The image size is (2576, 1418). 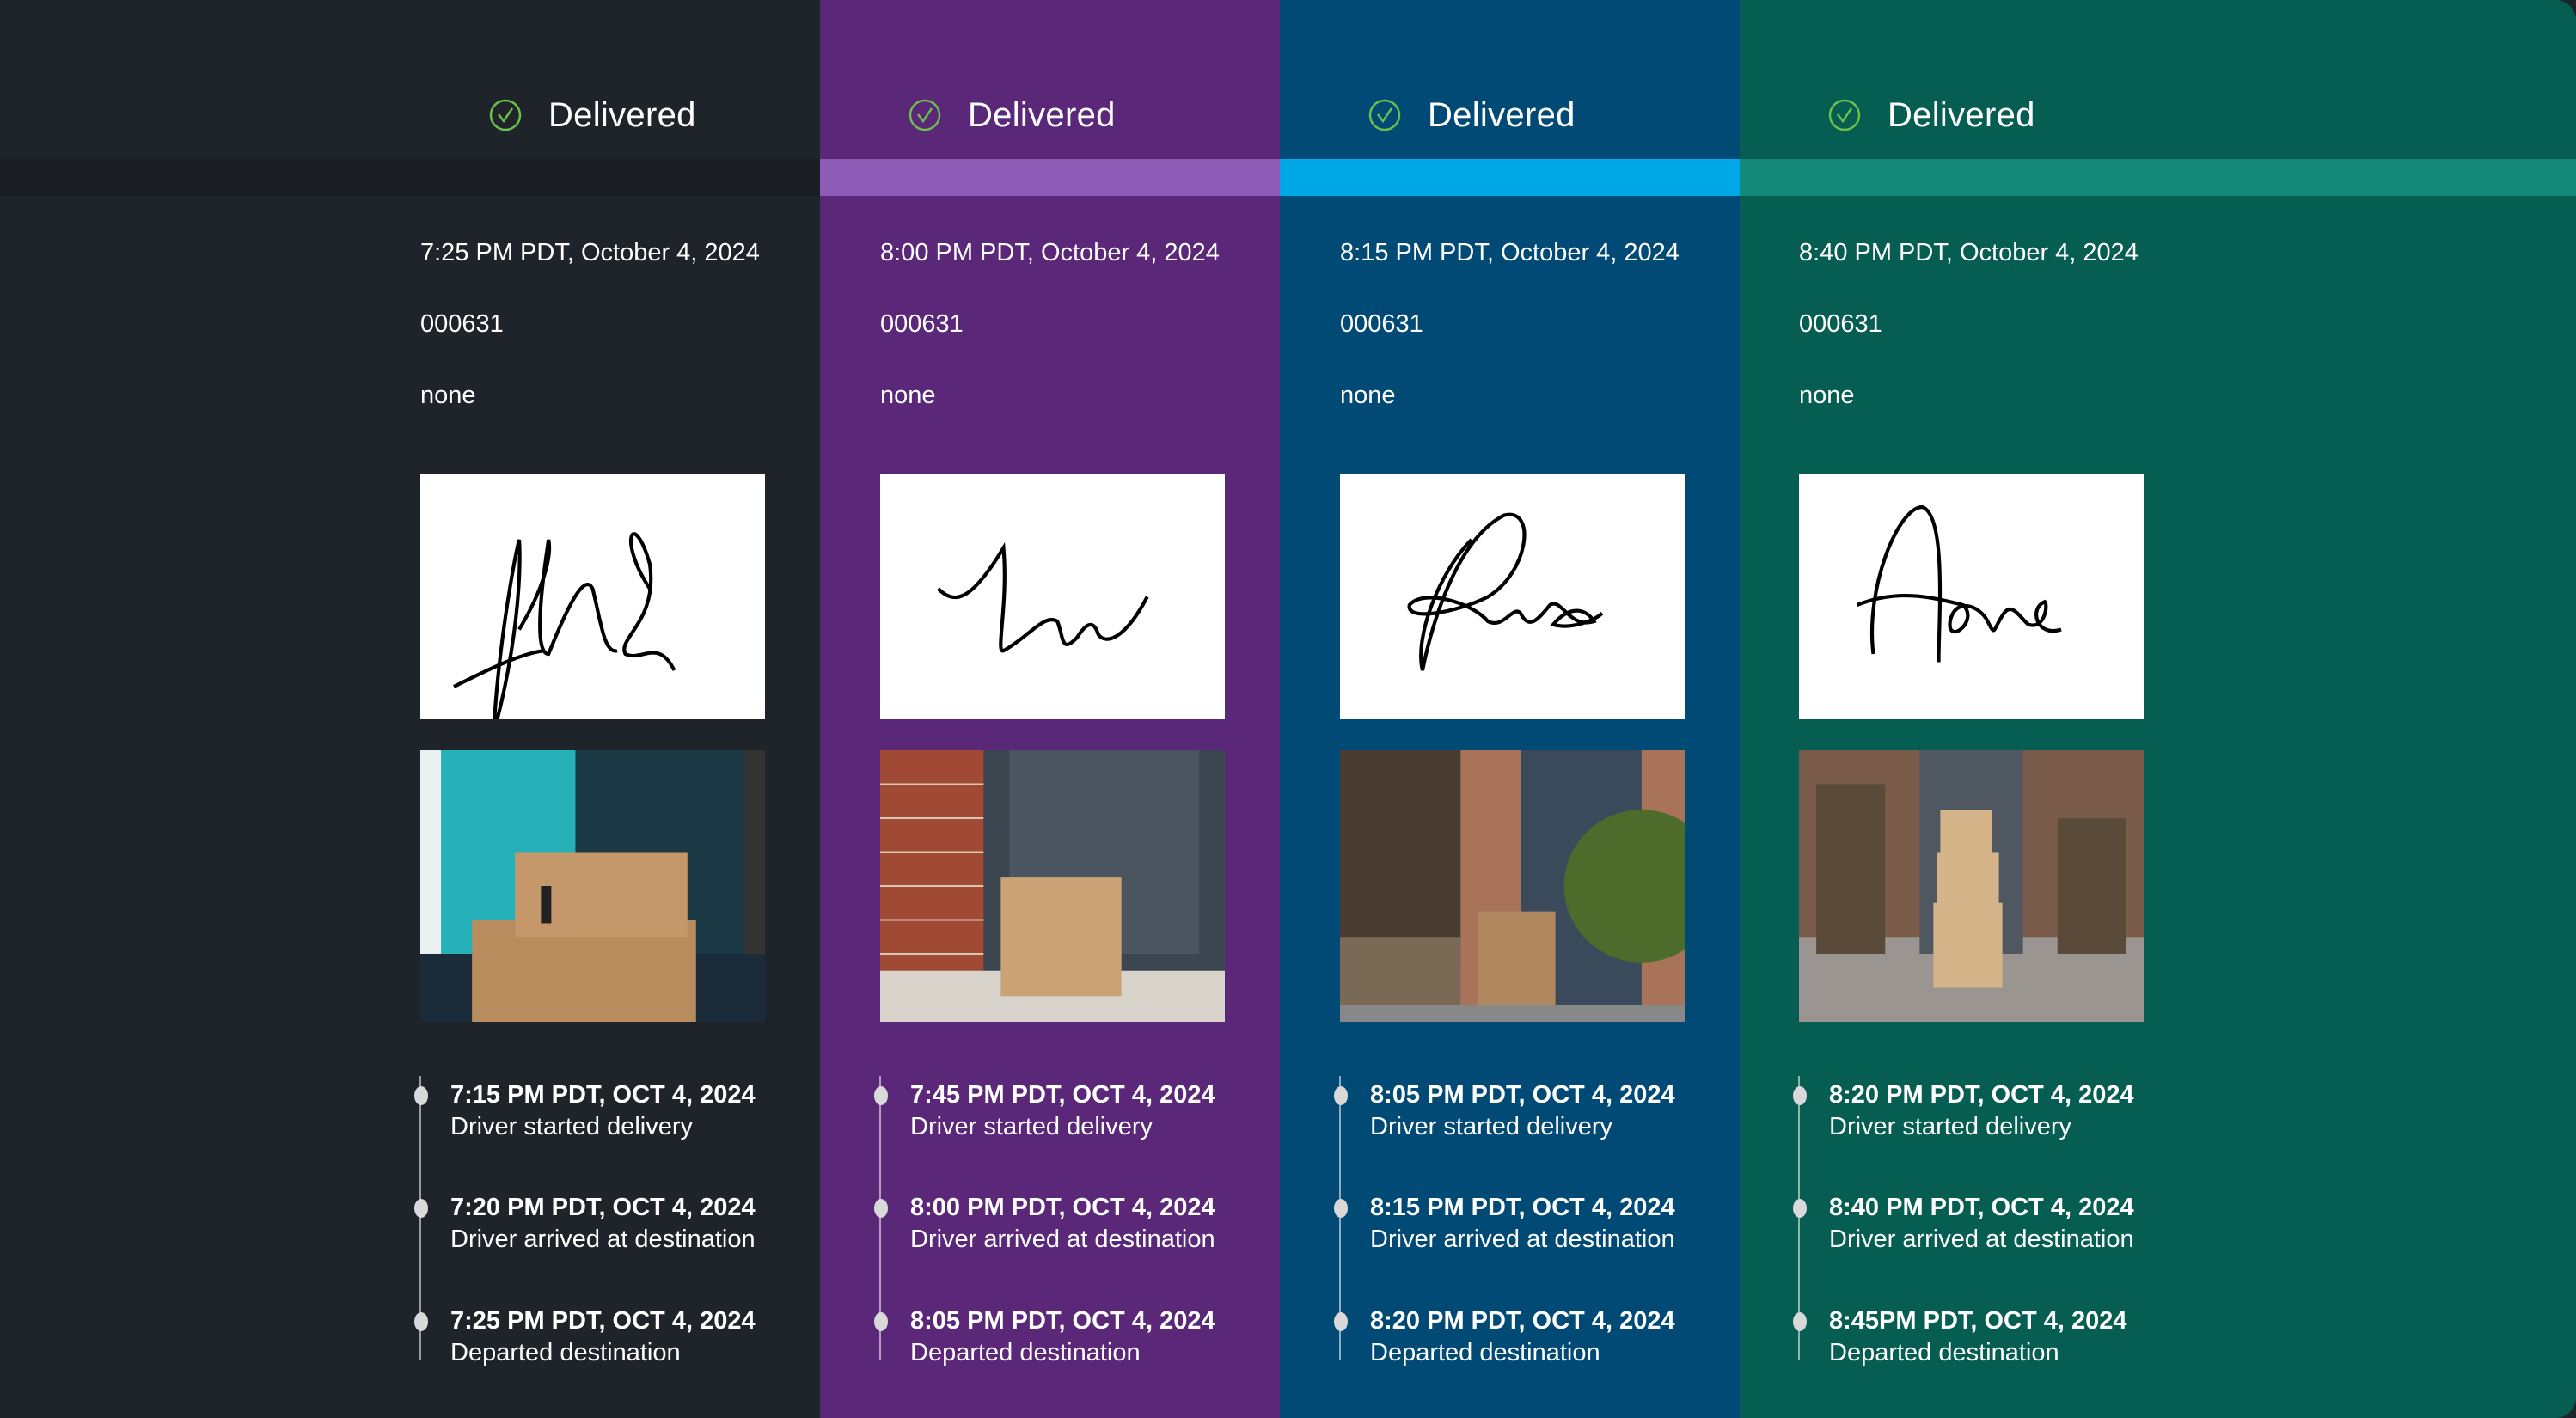 I want to click on event-time: 8:00 PM PDT, OCT 4, 2024, so click(x=1062, y=1207).